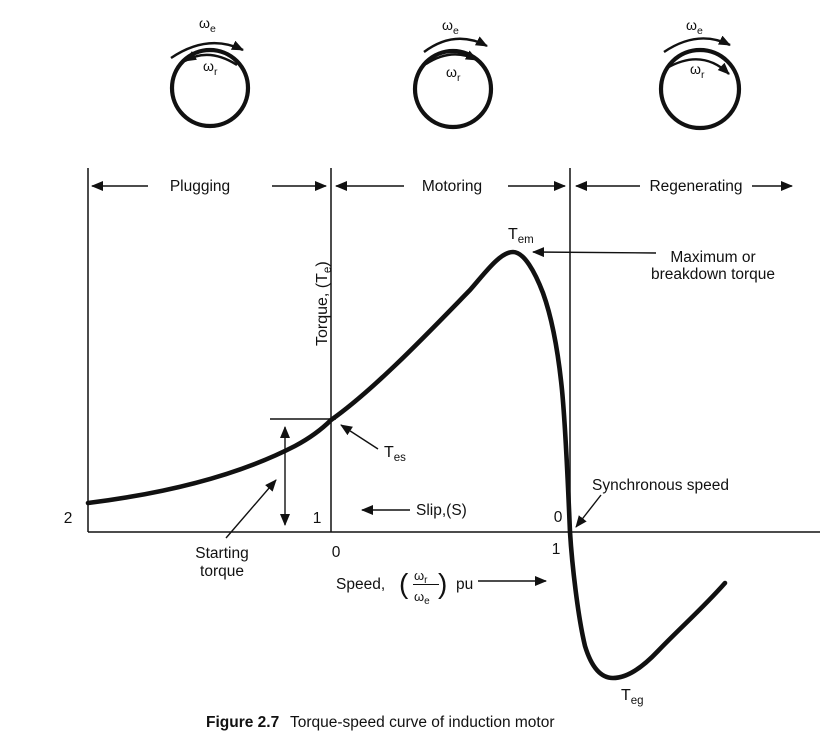 The width and height of the screenshot is (835, 742). Describe the element at coordinates (317, 518) in the screenshot. I see `slip-tick-1: 1` at that location.